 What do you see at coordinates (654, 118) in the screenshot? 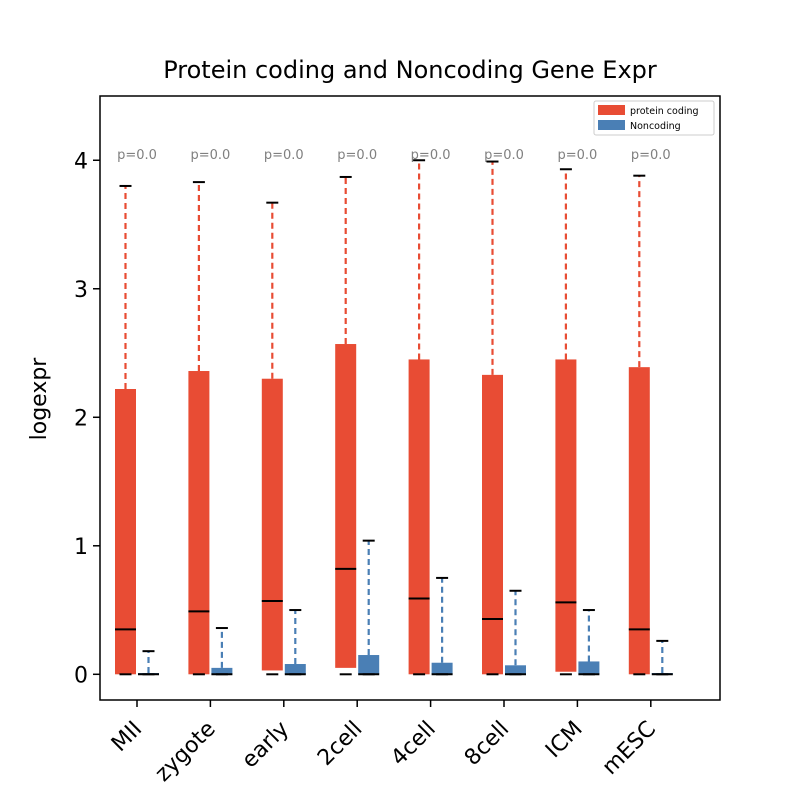
I see `legend: protein coding Noncoding` at bounding box center [654, 118].